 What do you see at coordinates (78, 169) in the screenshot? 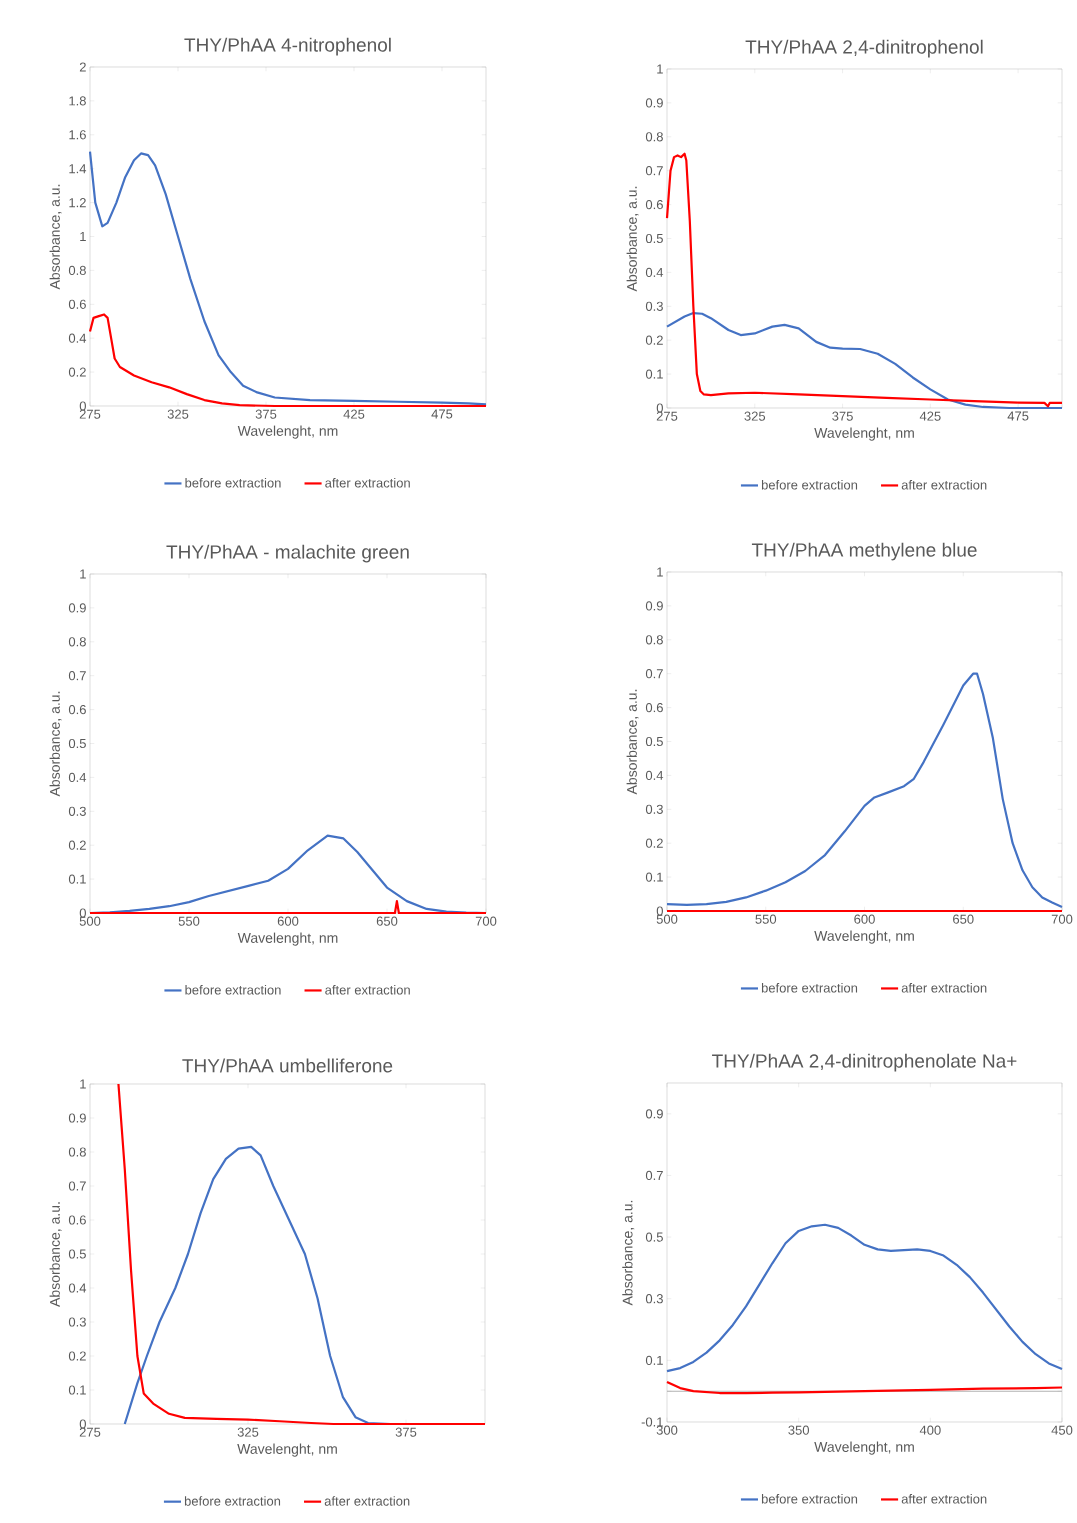
I see `y-tick-label: 1.4` at bounding box center [78, 169].